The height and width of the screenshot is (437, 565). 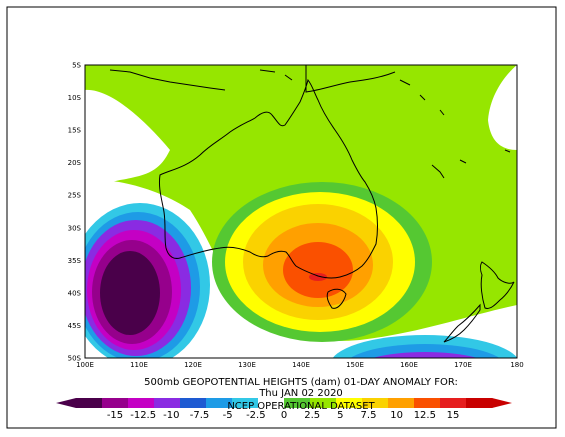 What do you see at coordinates (167, 80) in the screenshot?
I see `indonesia-coast` at bounding box center [167, 80].